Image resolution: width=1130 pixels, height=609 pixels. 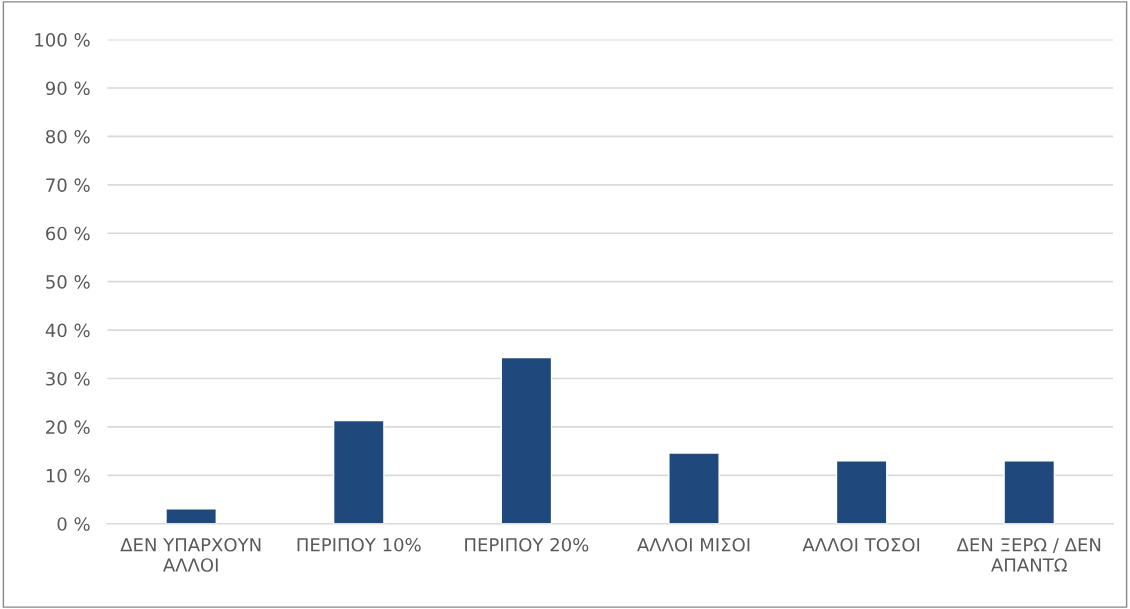 I want to click on y-tick-label: 20 %, so click(x=68, y=427).